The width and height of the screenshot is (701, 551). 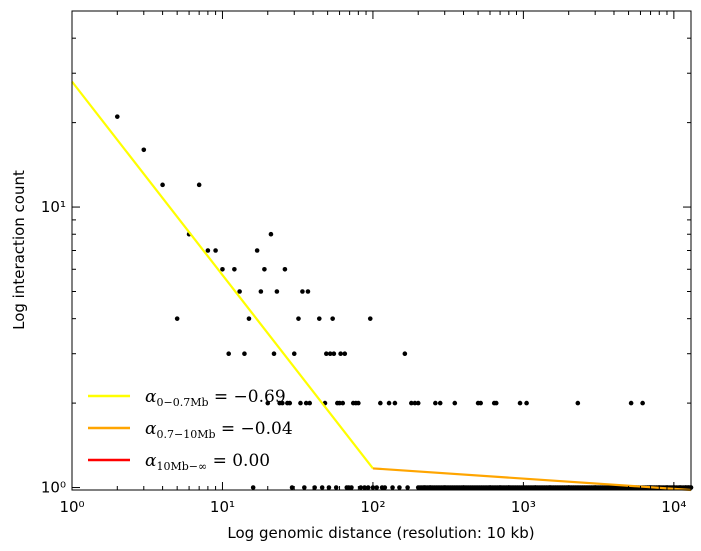 I want to click on x-tick-label-0: 10⁰, so click(x=71, y=507).